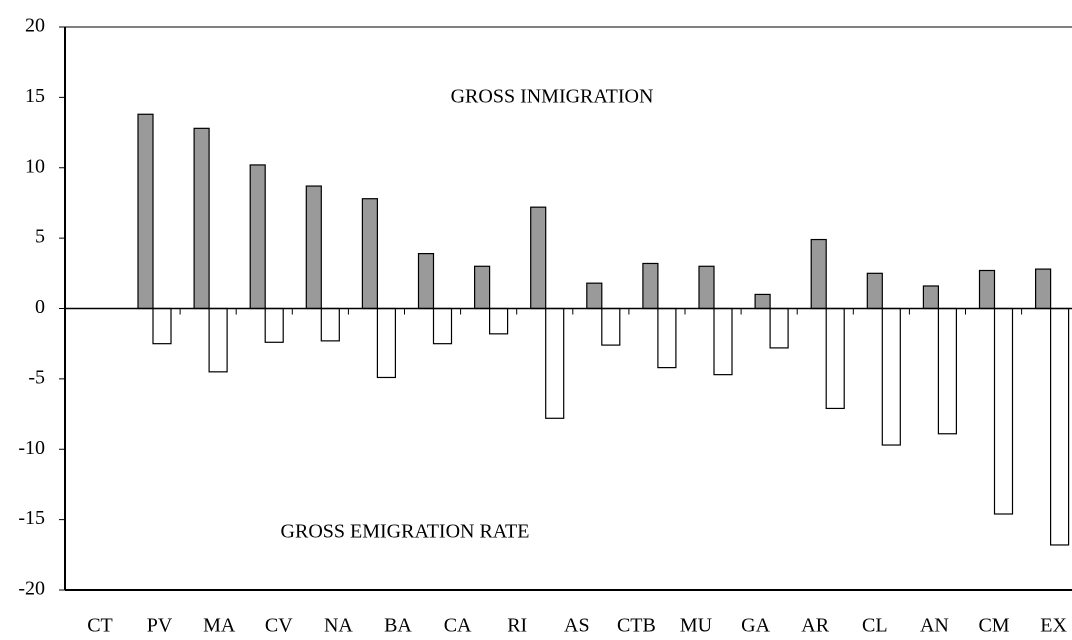  Describe the element at coordinates (40, 237) in the screenshot. I see `y-tick-label: 5` at that location.